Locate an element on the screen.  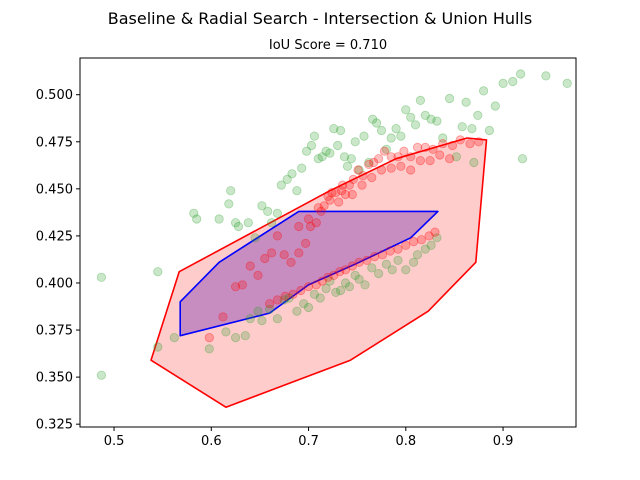
y-tick-label: 0.325 is located at coordinates (54, 425).